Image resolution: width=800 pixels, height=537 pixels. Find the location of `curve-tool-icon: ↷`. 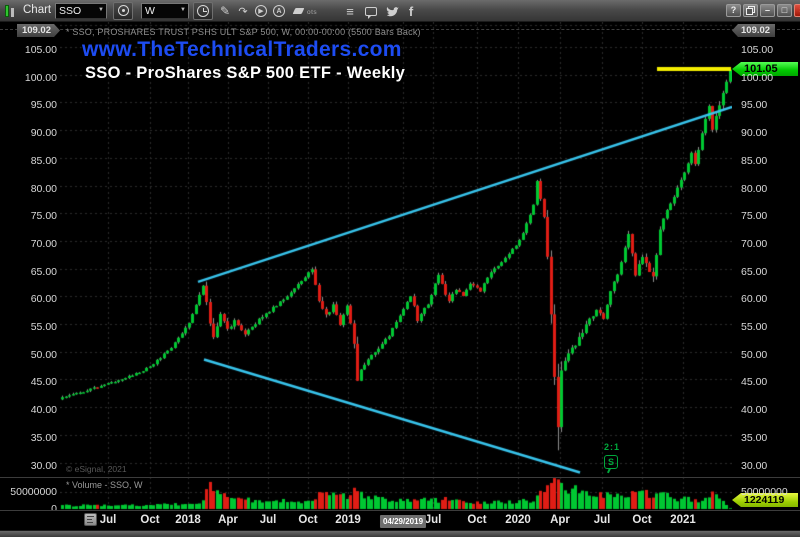

curve-tool-icon: ↷ is located at coordinates (243, 11).